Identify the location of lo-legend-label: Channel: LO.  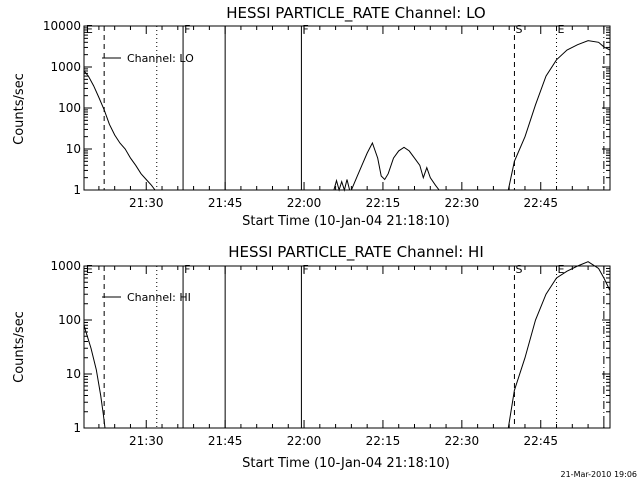
(160, 58).